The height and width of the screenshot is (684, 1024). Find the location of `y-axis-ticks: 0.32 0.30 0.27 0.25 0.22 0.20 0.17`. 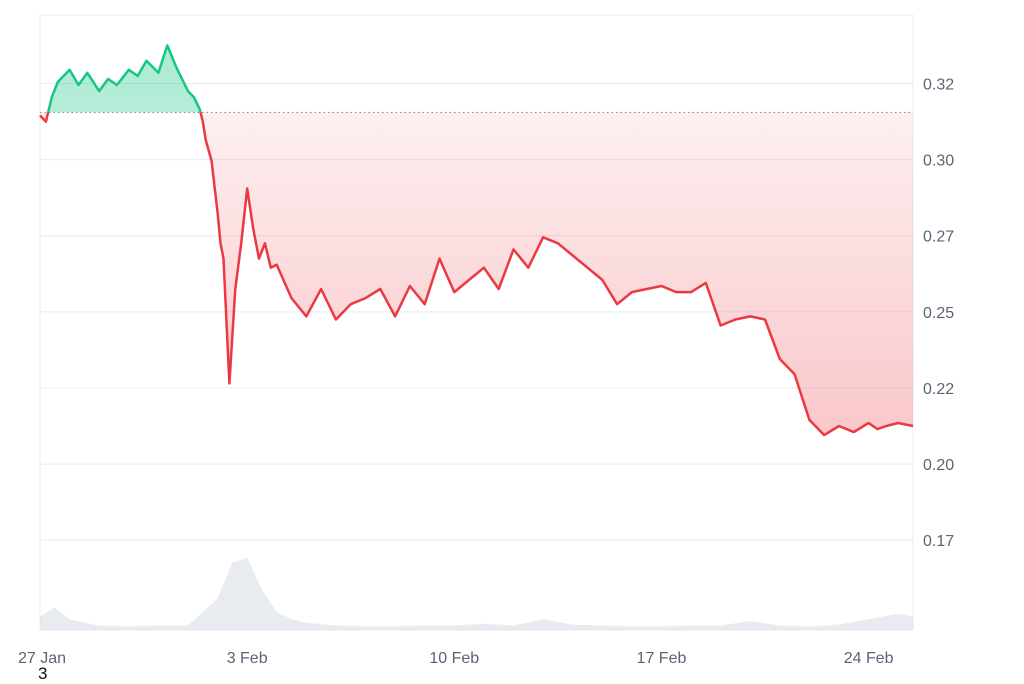

y-axis-ticks: 0.32 0.30 0.27 0.25 0.22 0.20 0.17 is located at coordinates (938, 314).